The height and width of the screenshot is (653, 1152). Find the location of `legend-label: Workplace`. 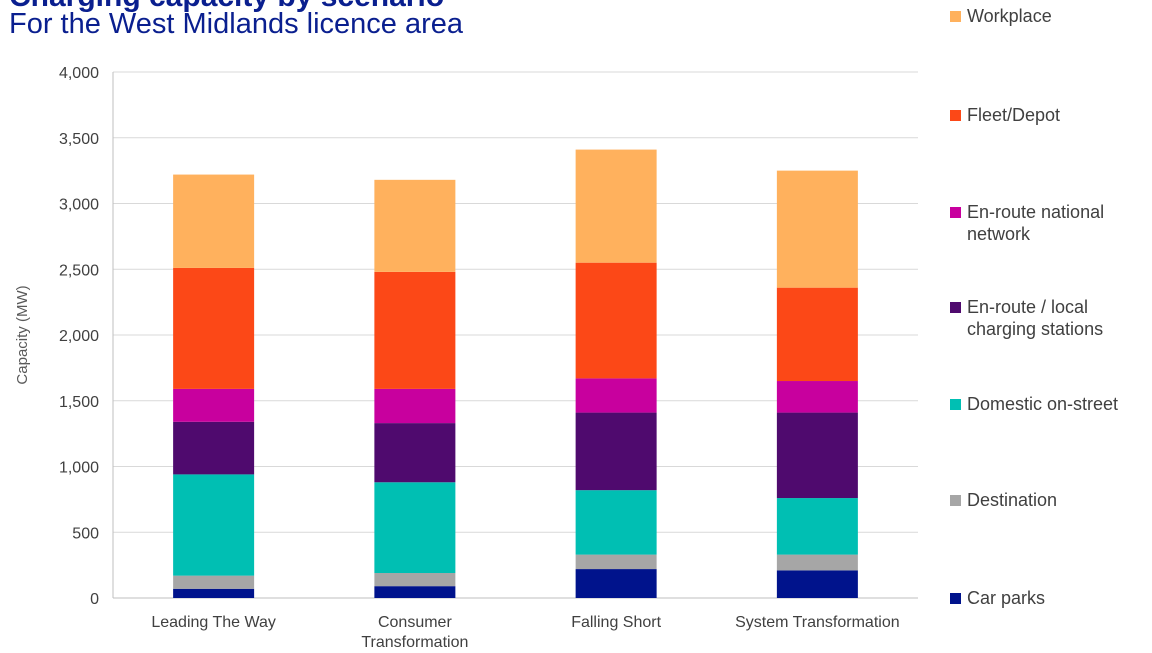

legend-label: Workplace is located at coordinates (1009, 16).